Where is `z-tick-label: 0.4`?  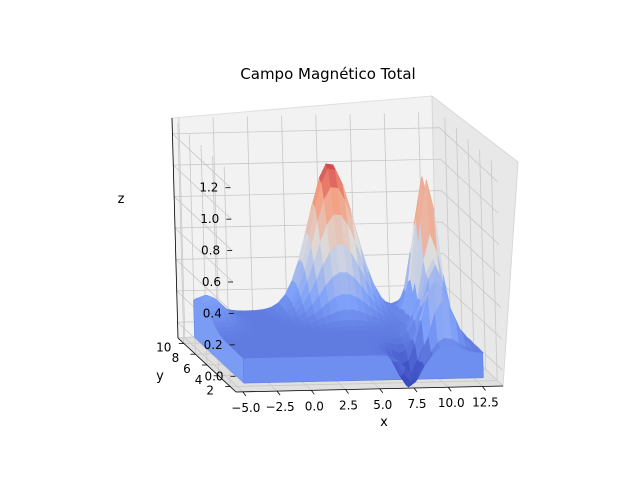 z-tick-label: 0.4 is located at coordinates (212, 313).